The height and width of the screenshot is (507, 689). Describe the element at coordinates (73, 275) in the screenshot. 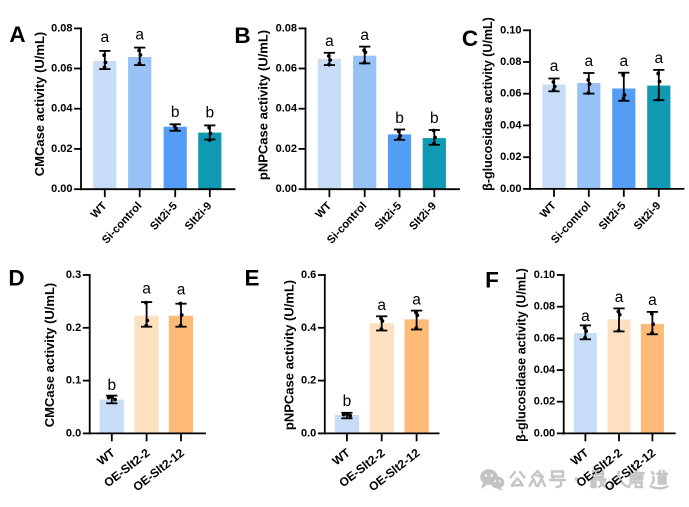

I see `svg-text: 0.3` at that location.